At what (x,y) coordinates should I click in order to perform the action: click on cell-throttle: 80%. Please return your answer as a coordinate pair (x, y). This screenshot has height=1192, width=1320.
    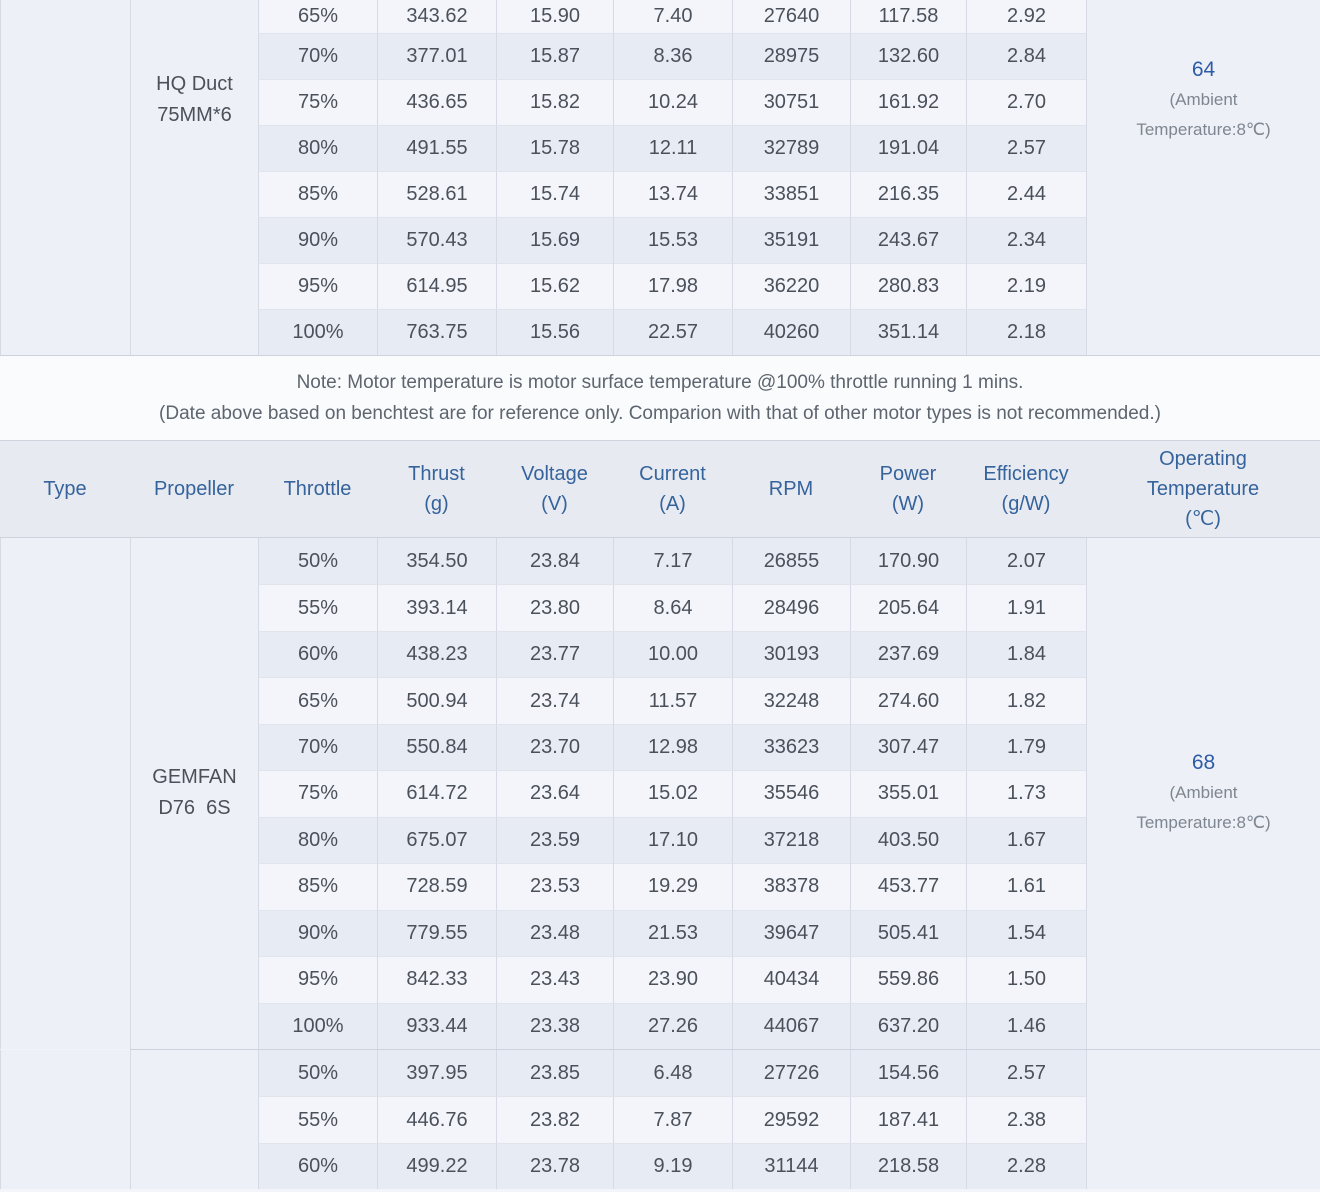
    Looking at the image, I should click on (317, 840).